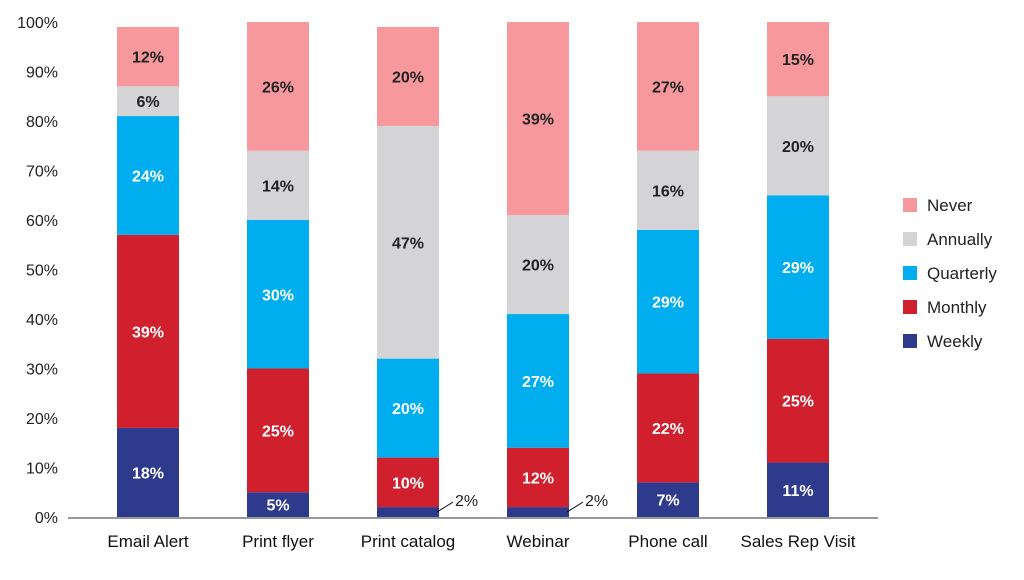  I want to click on data-label: 26%, so click(278, 87).